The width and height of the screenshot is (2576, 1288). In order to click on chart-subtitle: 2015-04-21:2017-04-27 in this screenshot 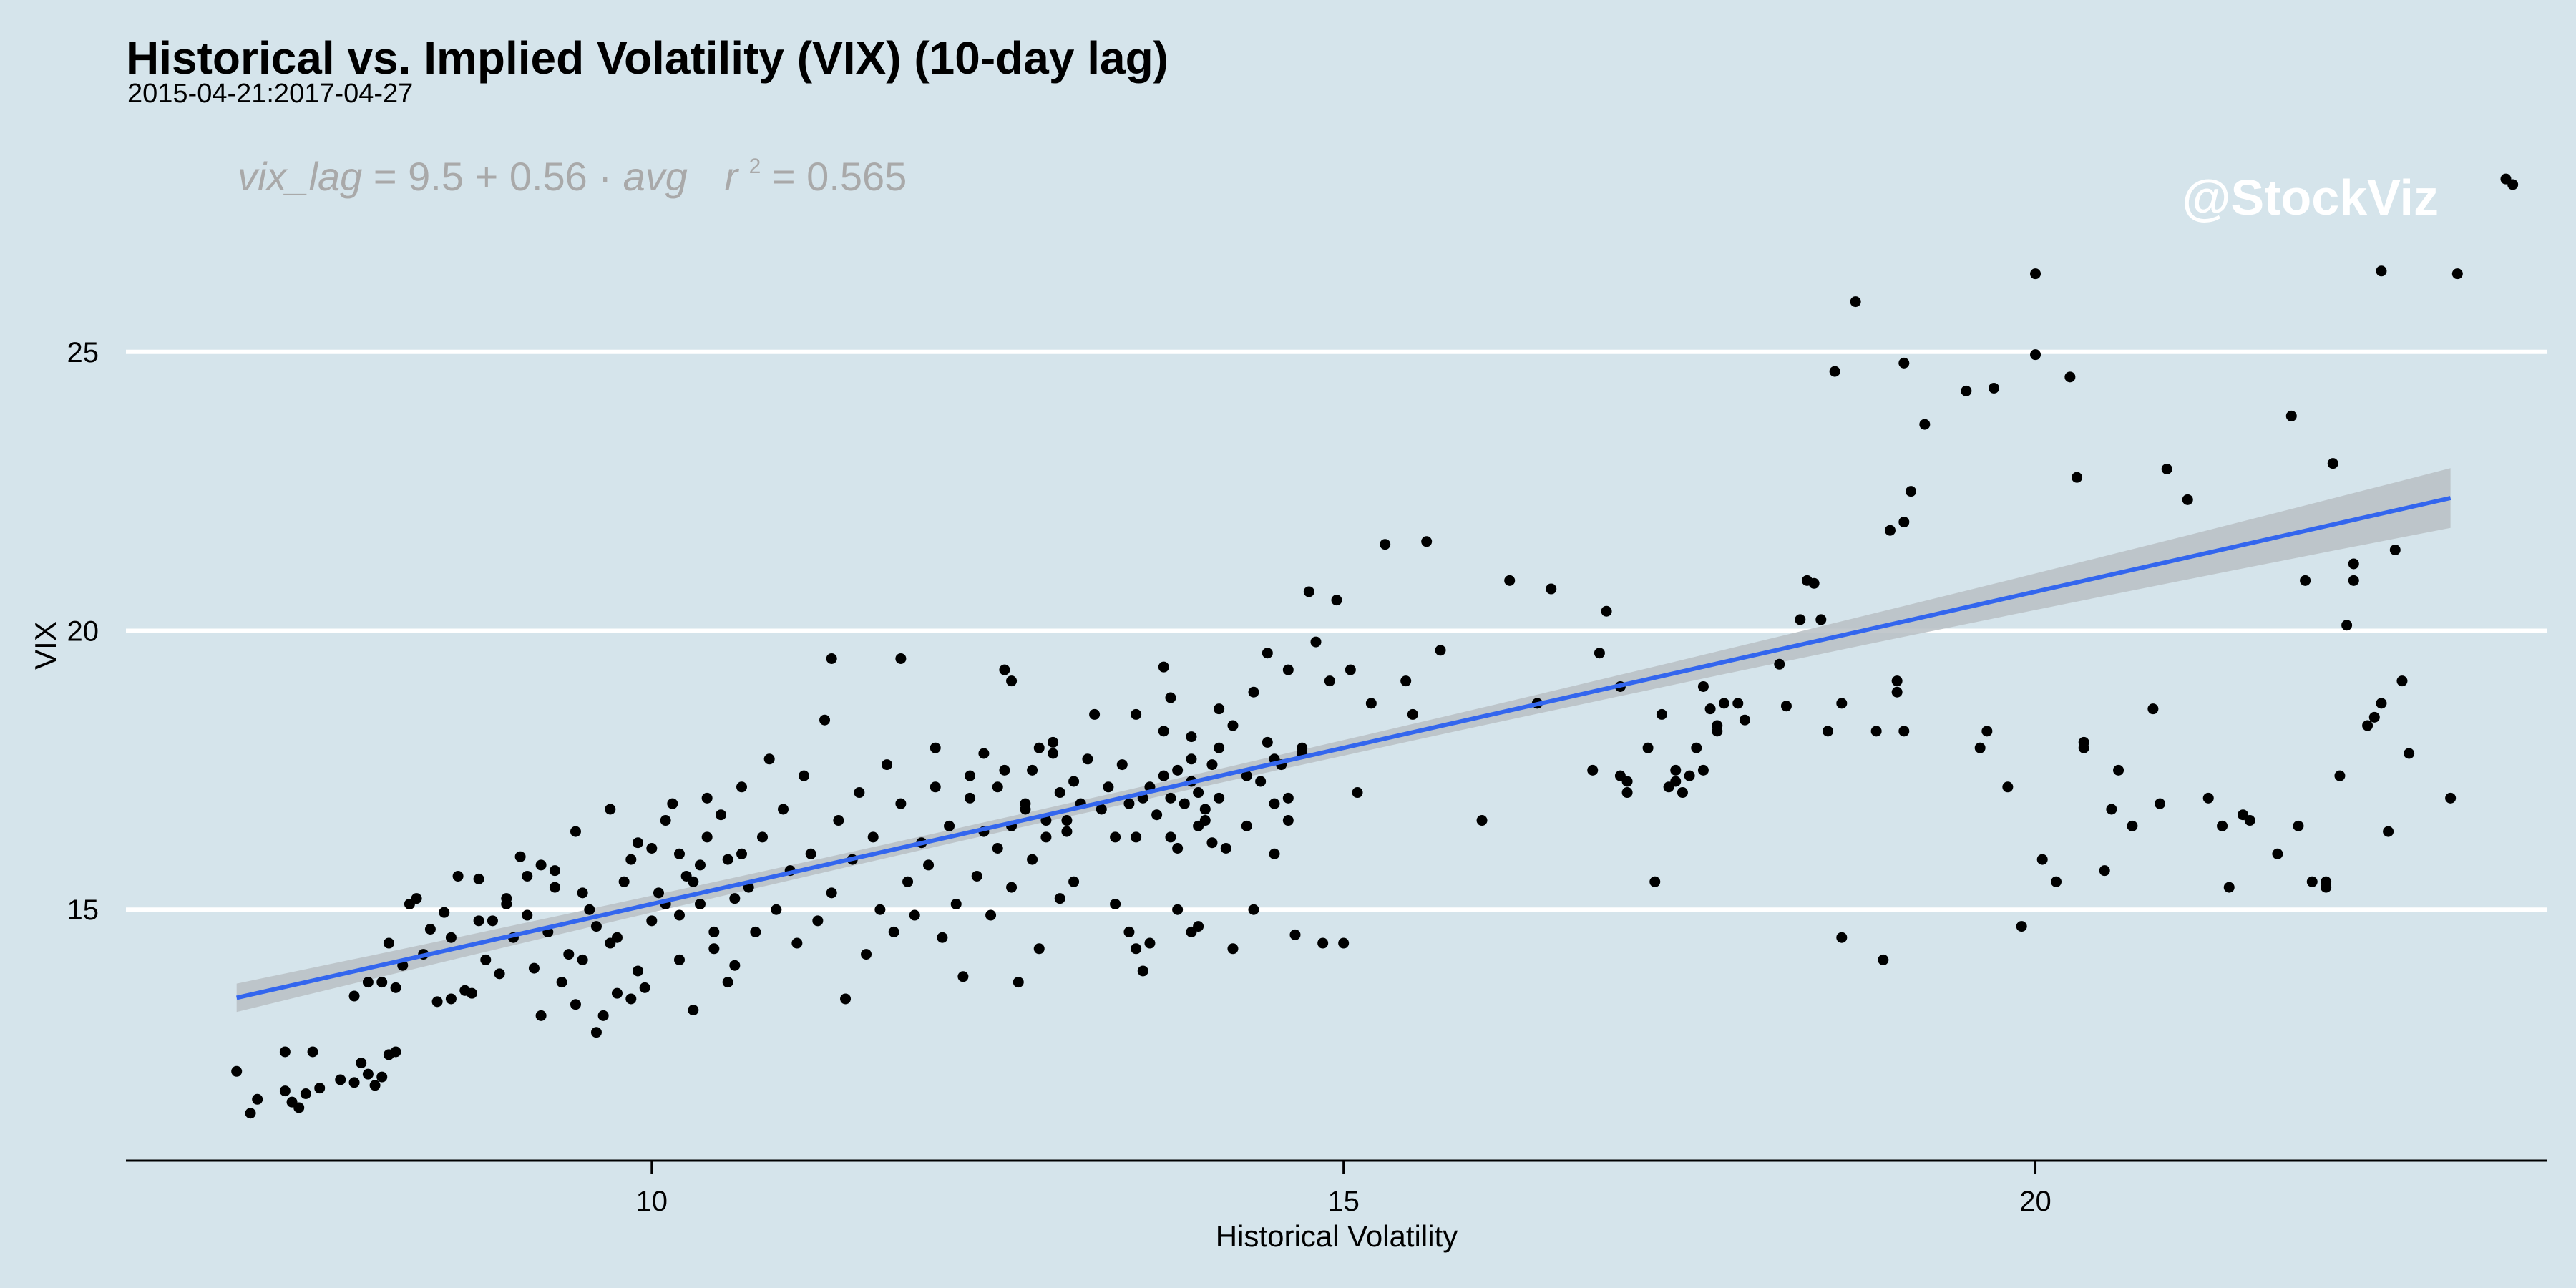, I will do `click(270, 94)`.